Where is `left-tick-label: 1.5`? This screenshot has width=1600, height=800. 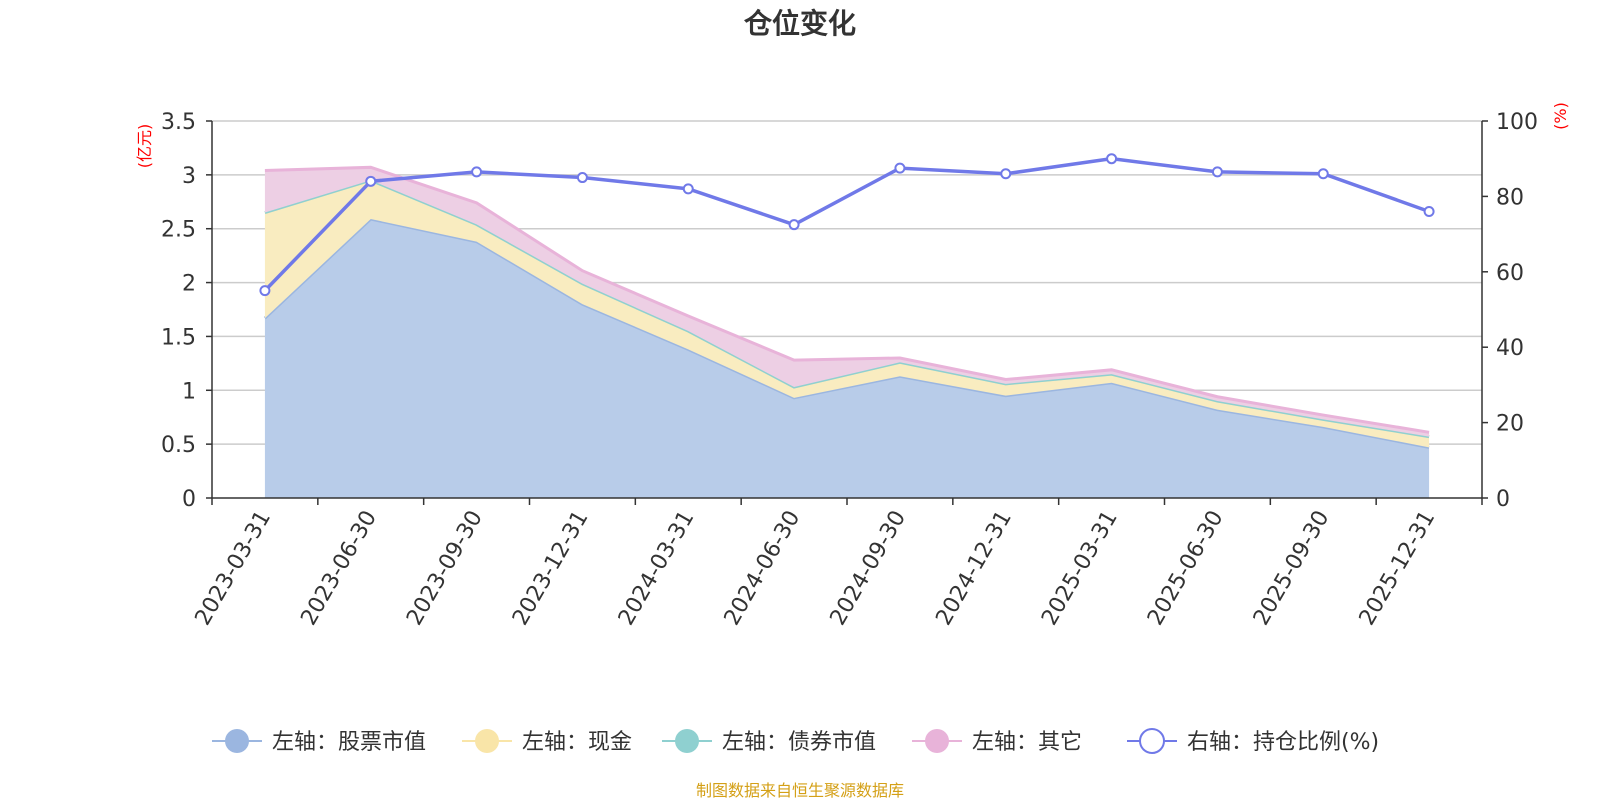
left-tick-label: 1.5 is located at coordinates (178, 337).